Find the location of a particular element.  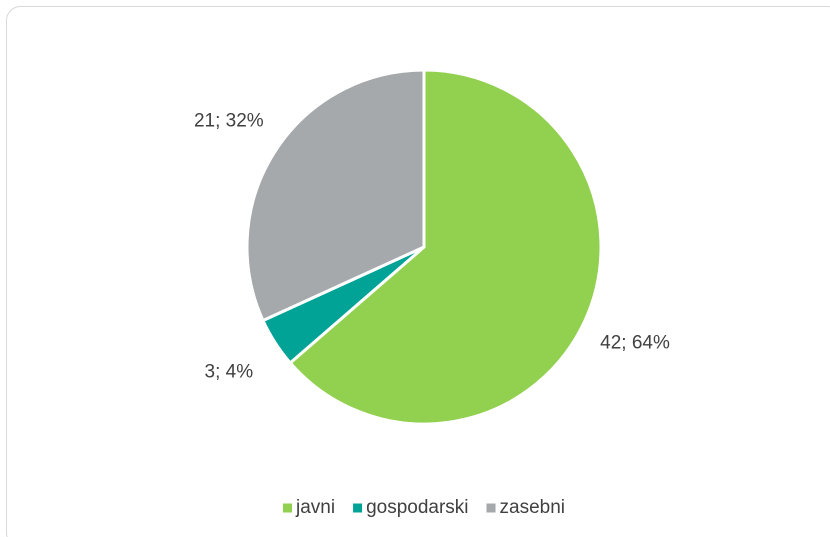

legend: javni gospodarski zasebni is located at coordinates (424, 507).